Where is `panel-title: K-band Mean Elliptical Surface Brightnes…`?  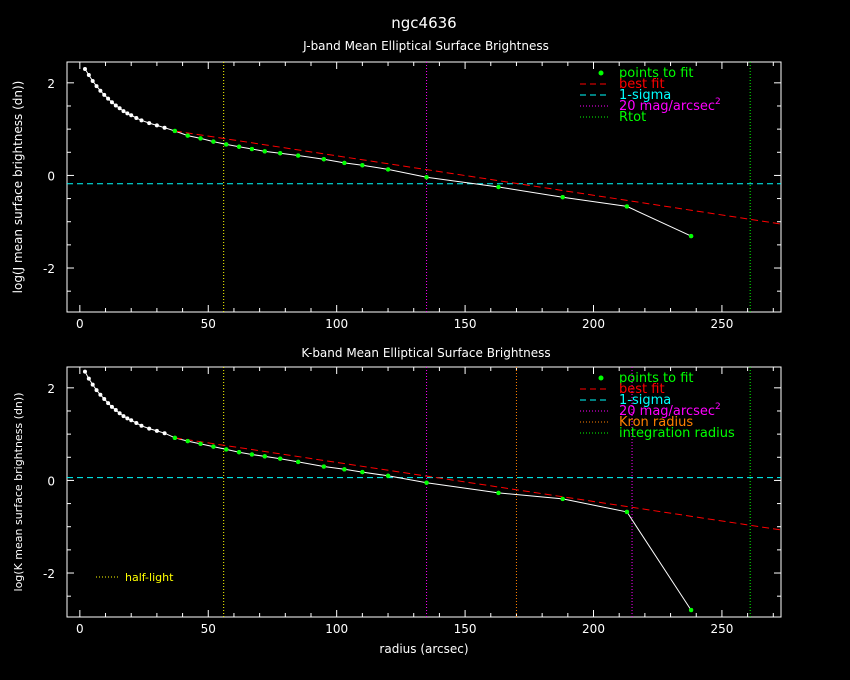
panel-title: K-band Mean Elliptical Surface Brightnes… is located at coordinates (425, 353).